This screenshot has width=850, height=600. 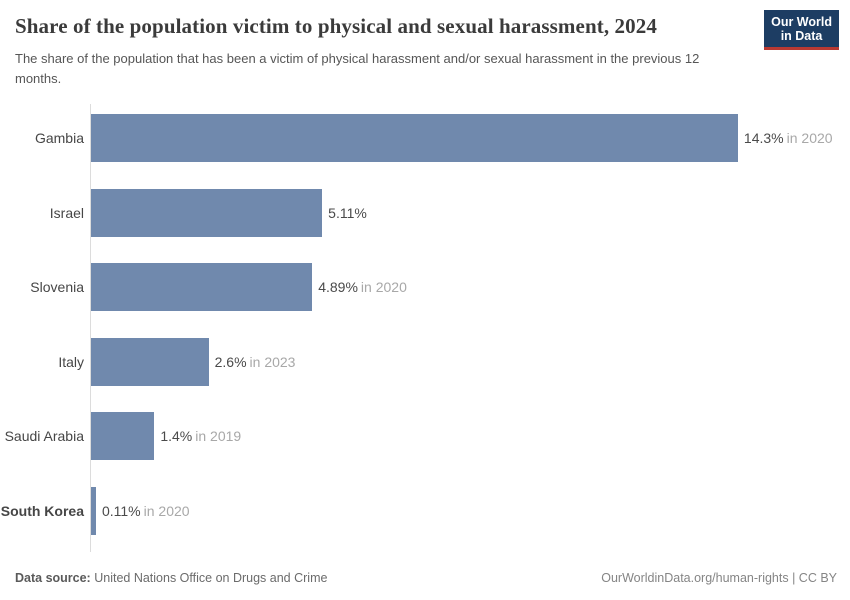 I want to click on bar-row: Italy 2.6% in 2023, so click(x=425, y=365).